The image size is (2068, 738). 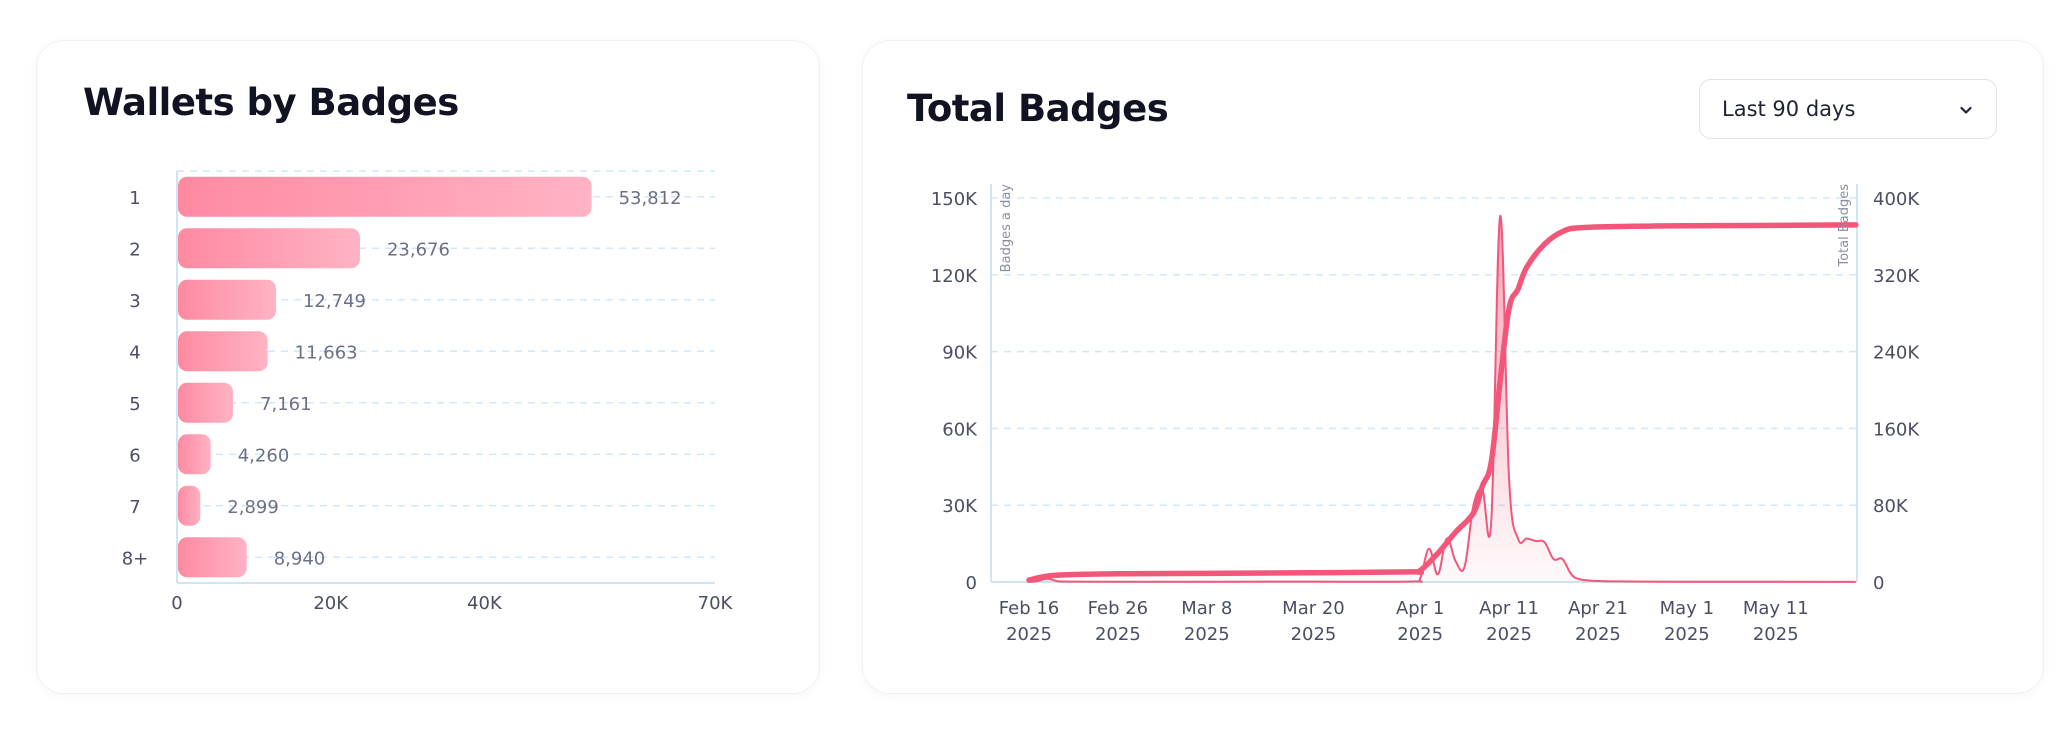 I want to click on category-label: 7, so click(x=134, y=507).